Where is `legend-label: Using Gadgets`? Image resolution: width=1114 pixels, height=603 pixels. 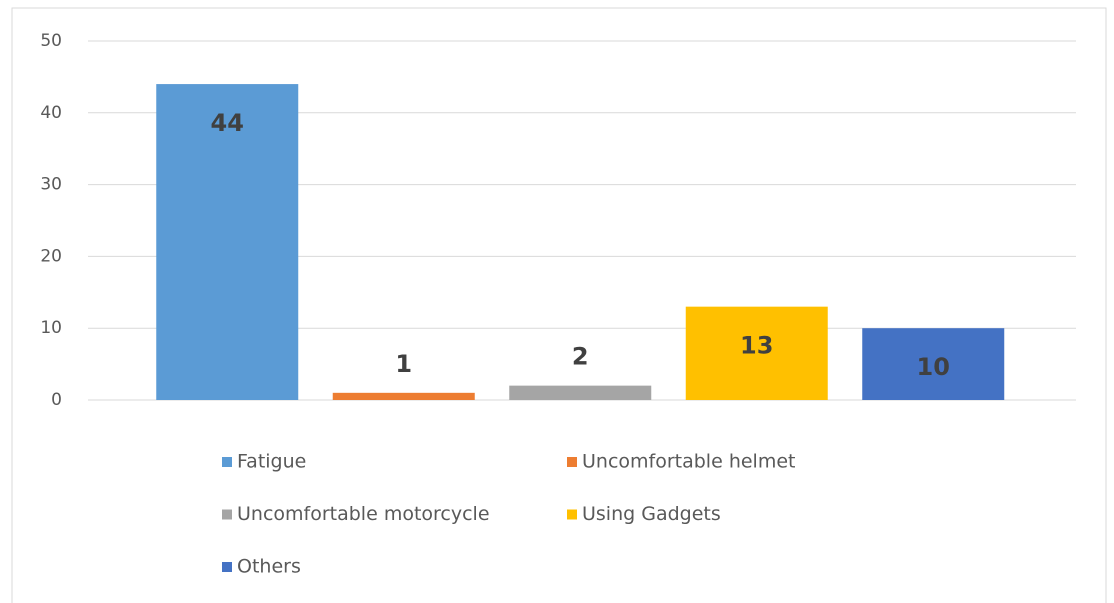
legend-label: Using Gadgets is located at coordinates (651, 514).